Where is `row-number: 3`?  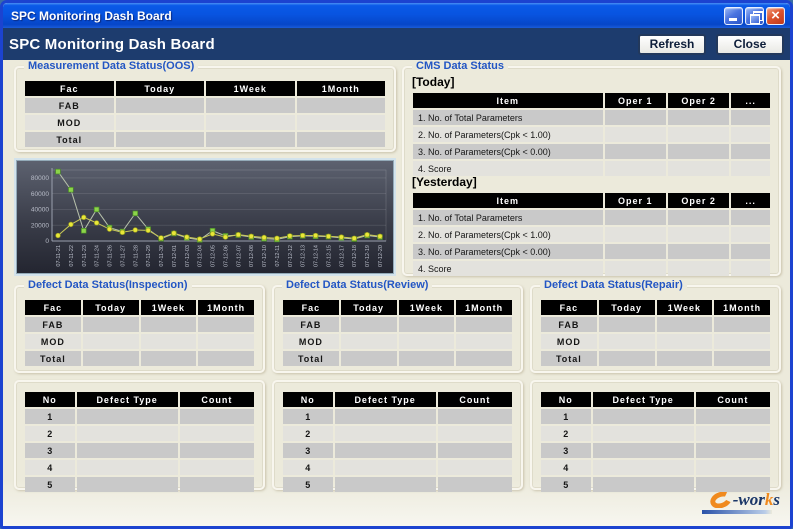 row-number: 3 is located at coordinates (566, 450).